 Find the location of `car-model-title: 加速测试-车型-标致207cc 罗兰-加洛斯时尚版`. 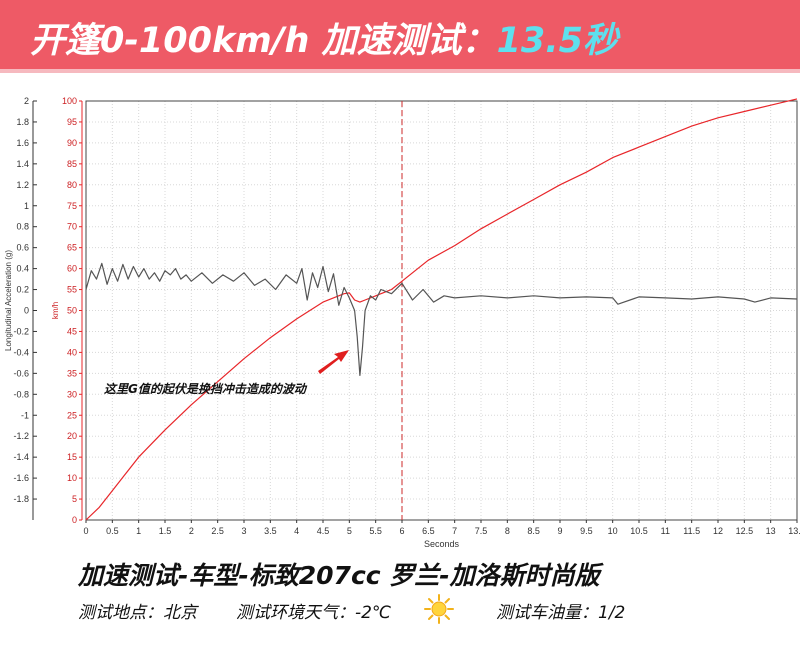

car-model-title: 加速测试-车型-标致207cc 罗兰-加洛斯时尚版 is located at coordinates (339, 575).